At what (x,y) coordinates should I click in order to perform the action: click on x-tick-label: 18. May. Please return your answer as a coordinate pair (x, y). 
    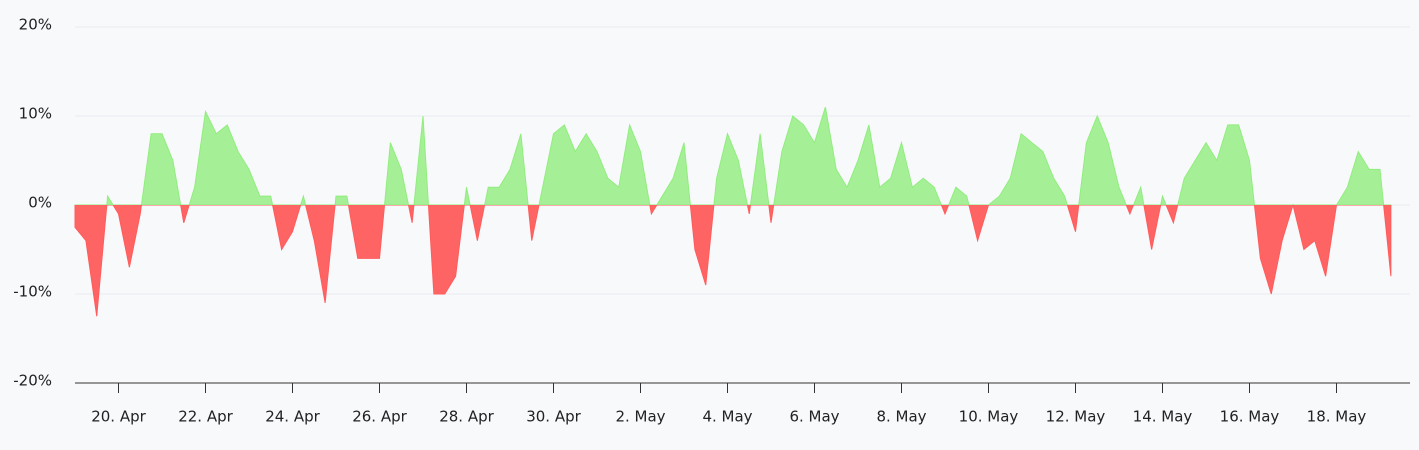
    Looking at the image, I should click on (1337, 417).